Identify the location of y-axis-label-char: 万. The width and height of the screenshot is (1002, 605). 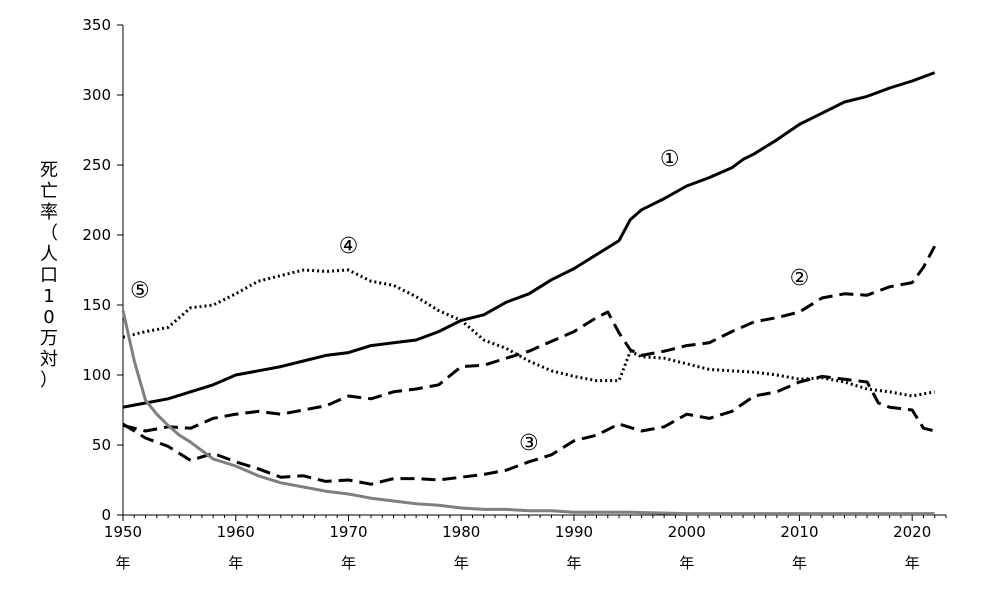
(49, 338).